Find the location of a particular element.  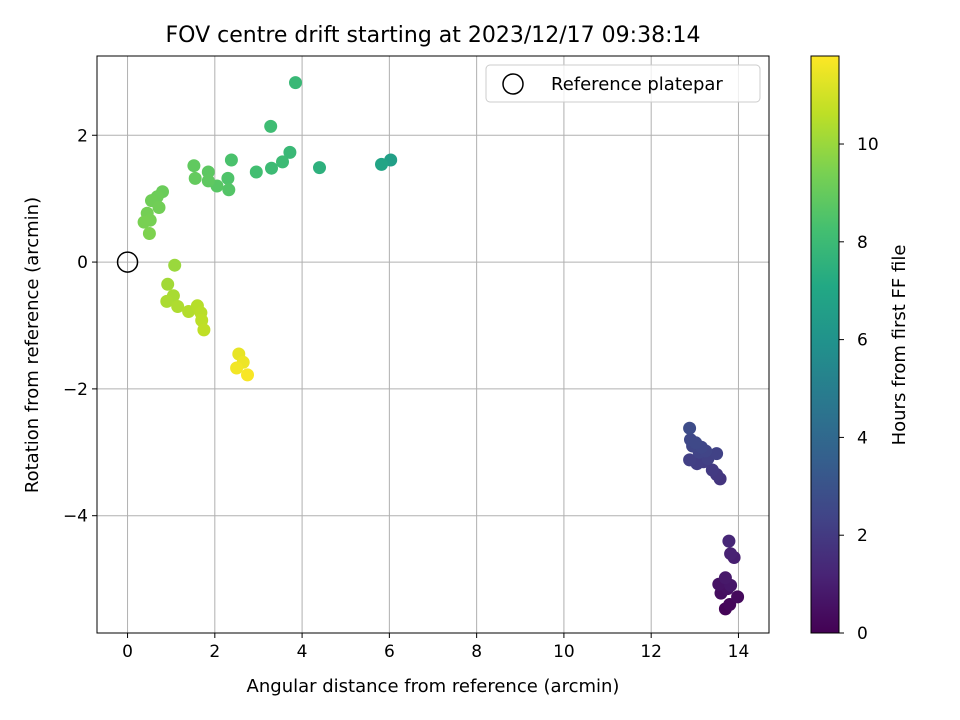

colorbar-gradient is located at coordinates (825, 344).